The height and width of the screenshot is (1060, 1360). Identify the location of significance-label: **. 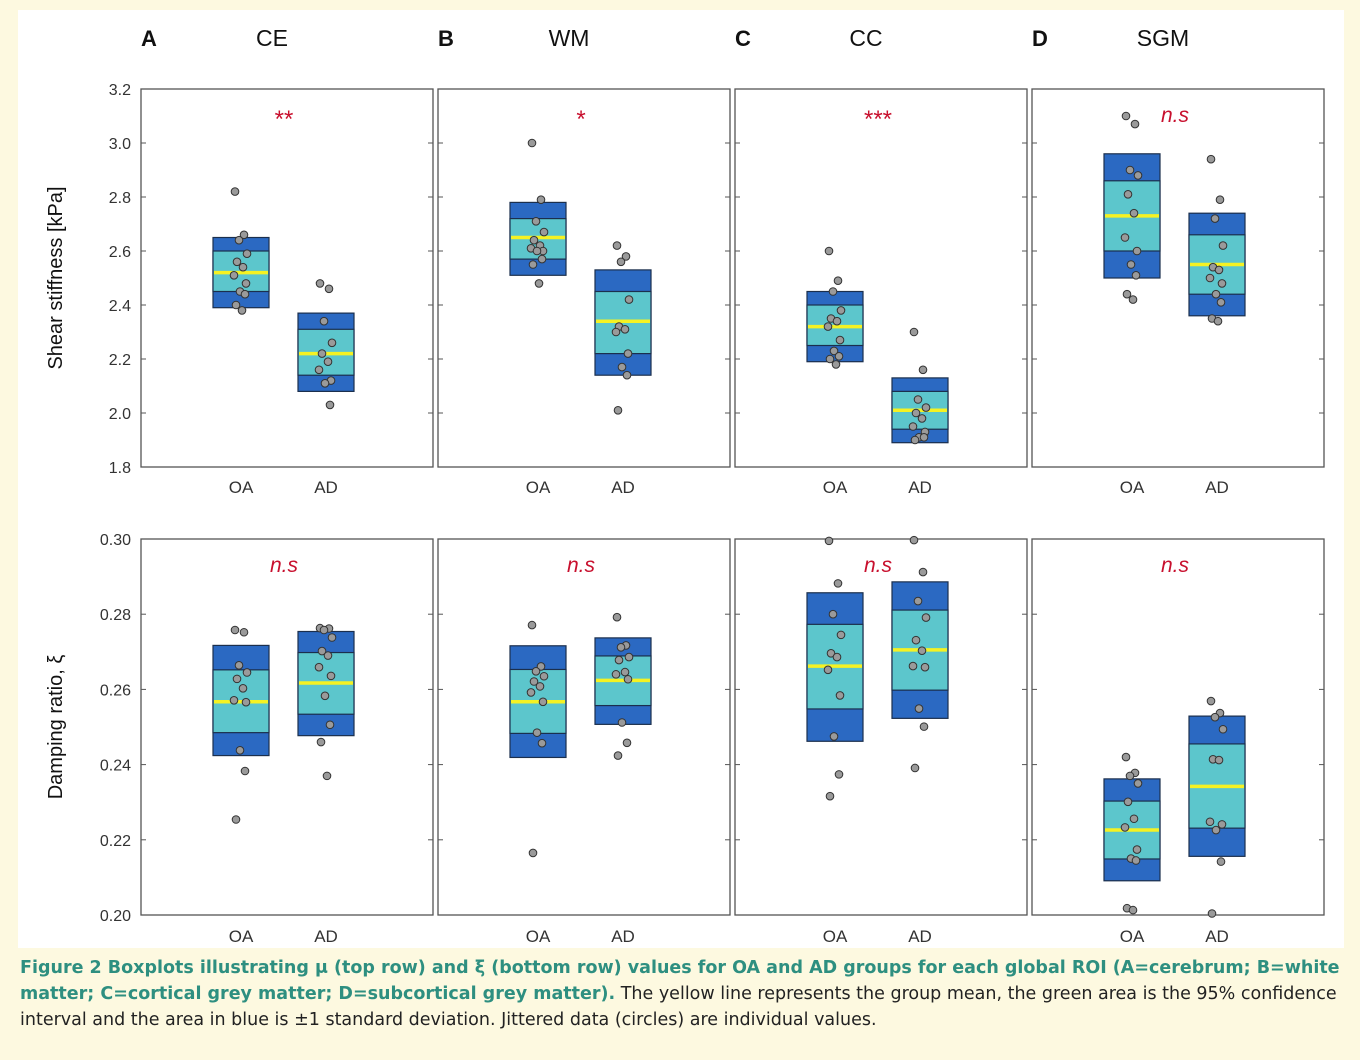
(284, 119).